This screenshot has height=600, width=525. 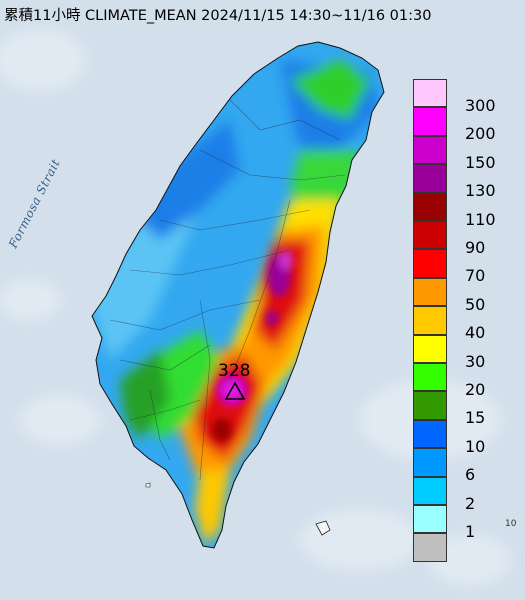 I want to click on corner-mark: 10, so click(x=511, y=524).